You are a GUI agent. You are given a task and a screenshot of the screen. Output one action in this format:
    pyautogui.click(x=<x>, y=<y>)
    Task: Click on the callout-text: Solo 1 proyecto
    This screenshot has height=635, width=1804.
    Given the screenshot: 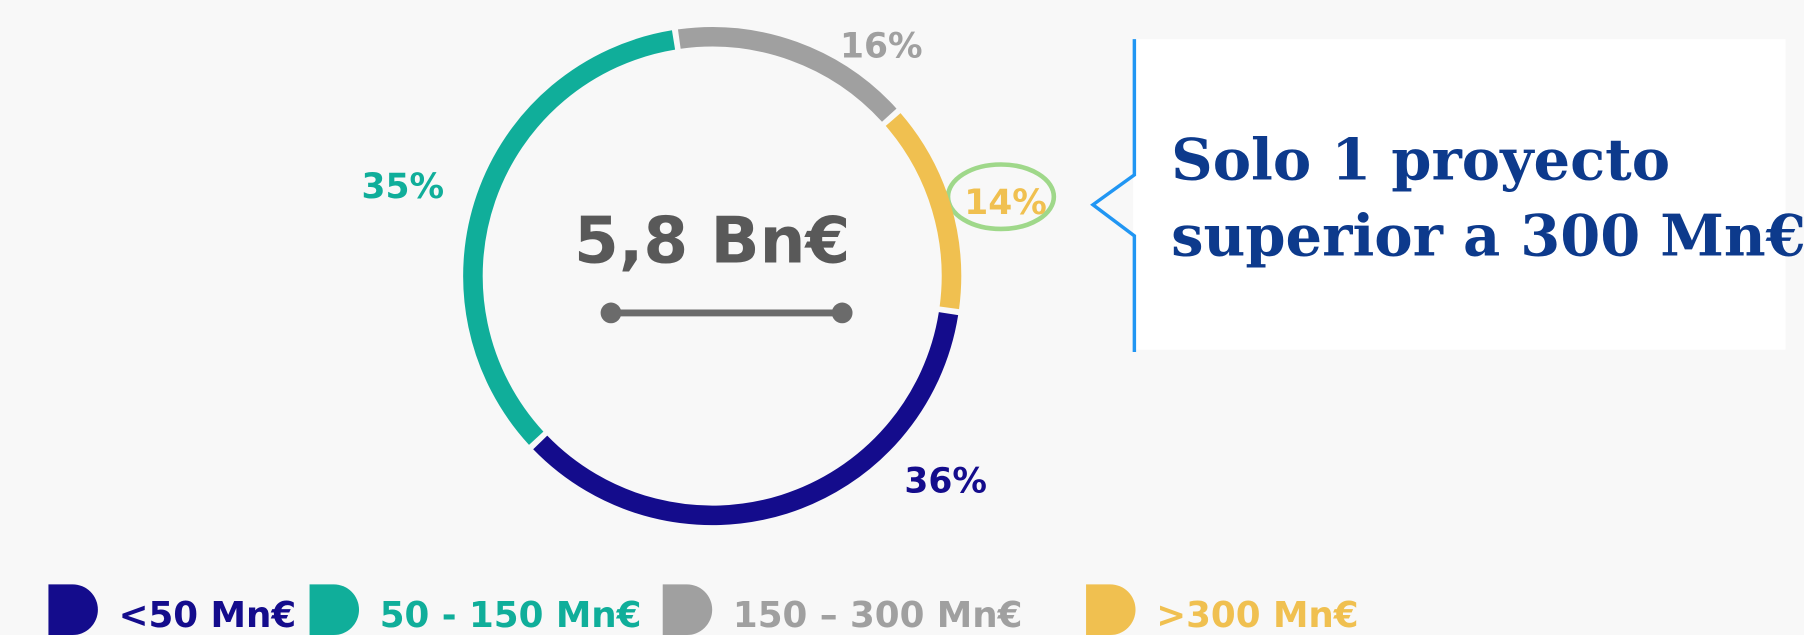 What is the action you would take?
    pyautogui.click(x=1420, y=159)
    